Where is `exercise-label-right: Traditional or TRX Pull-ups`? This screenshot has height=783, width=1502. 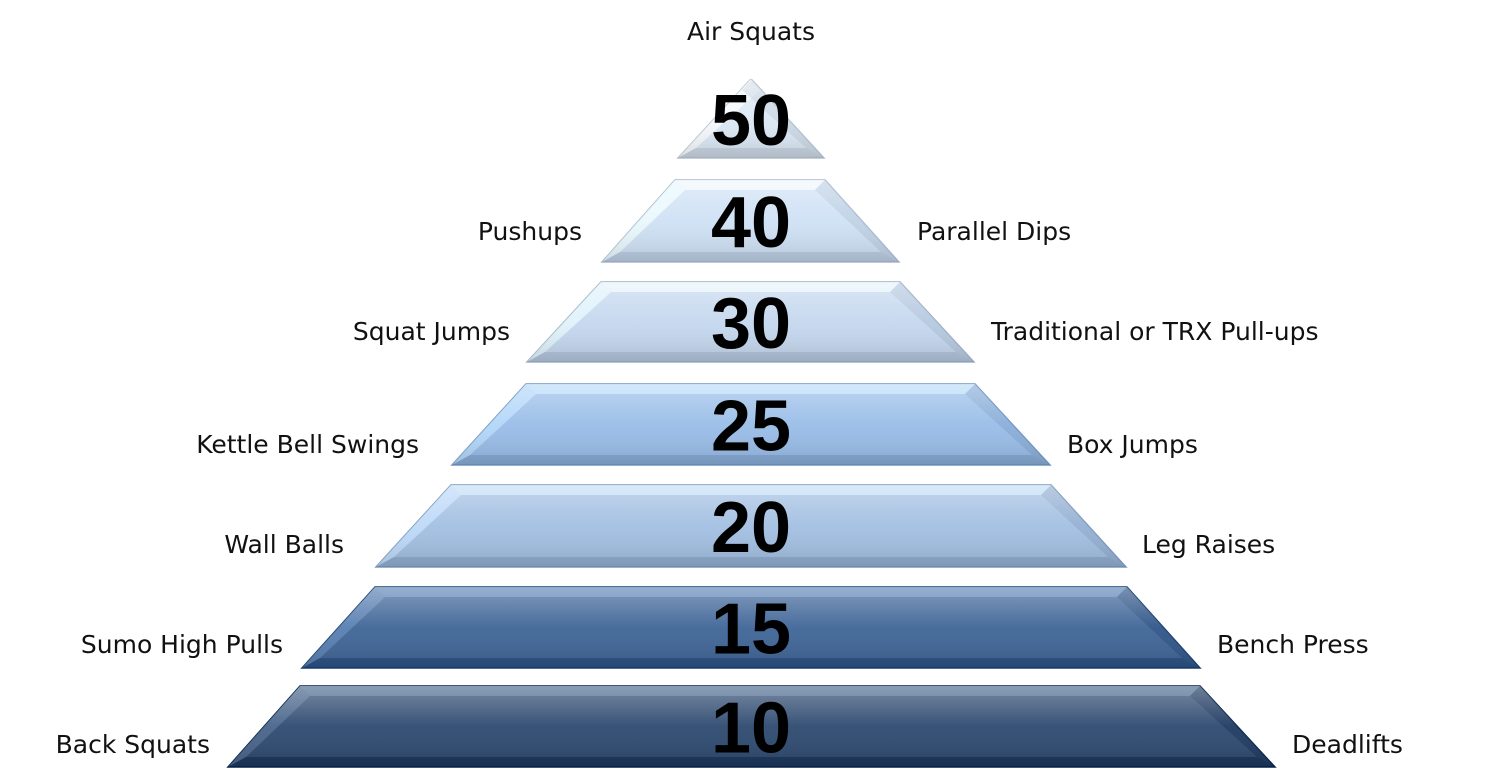 exercise-label-right: Traditional or TRX Pull-ups is located at coordinates (1155, 331).